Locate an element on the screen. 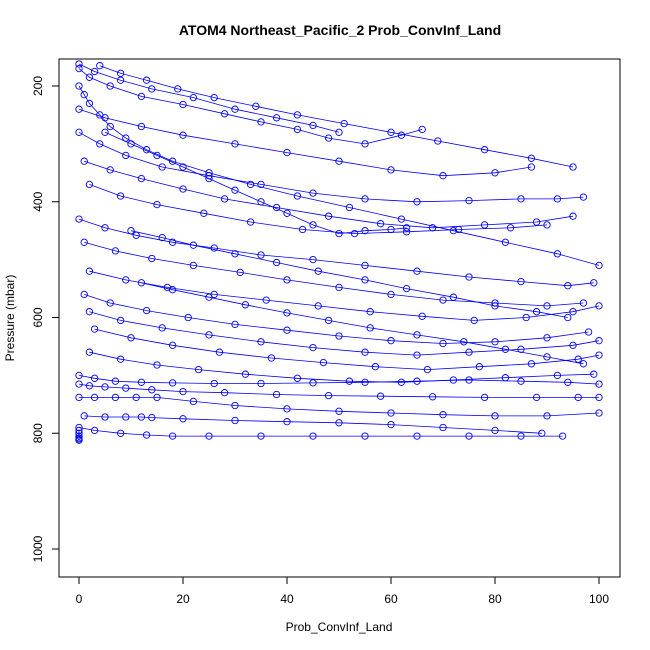  x-tick-label: 60 is located at coordinates (391, 599).